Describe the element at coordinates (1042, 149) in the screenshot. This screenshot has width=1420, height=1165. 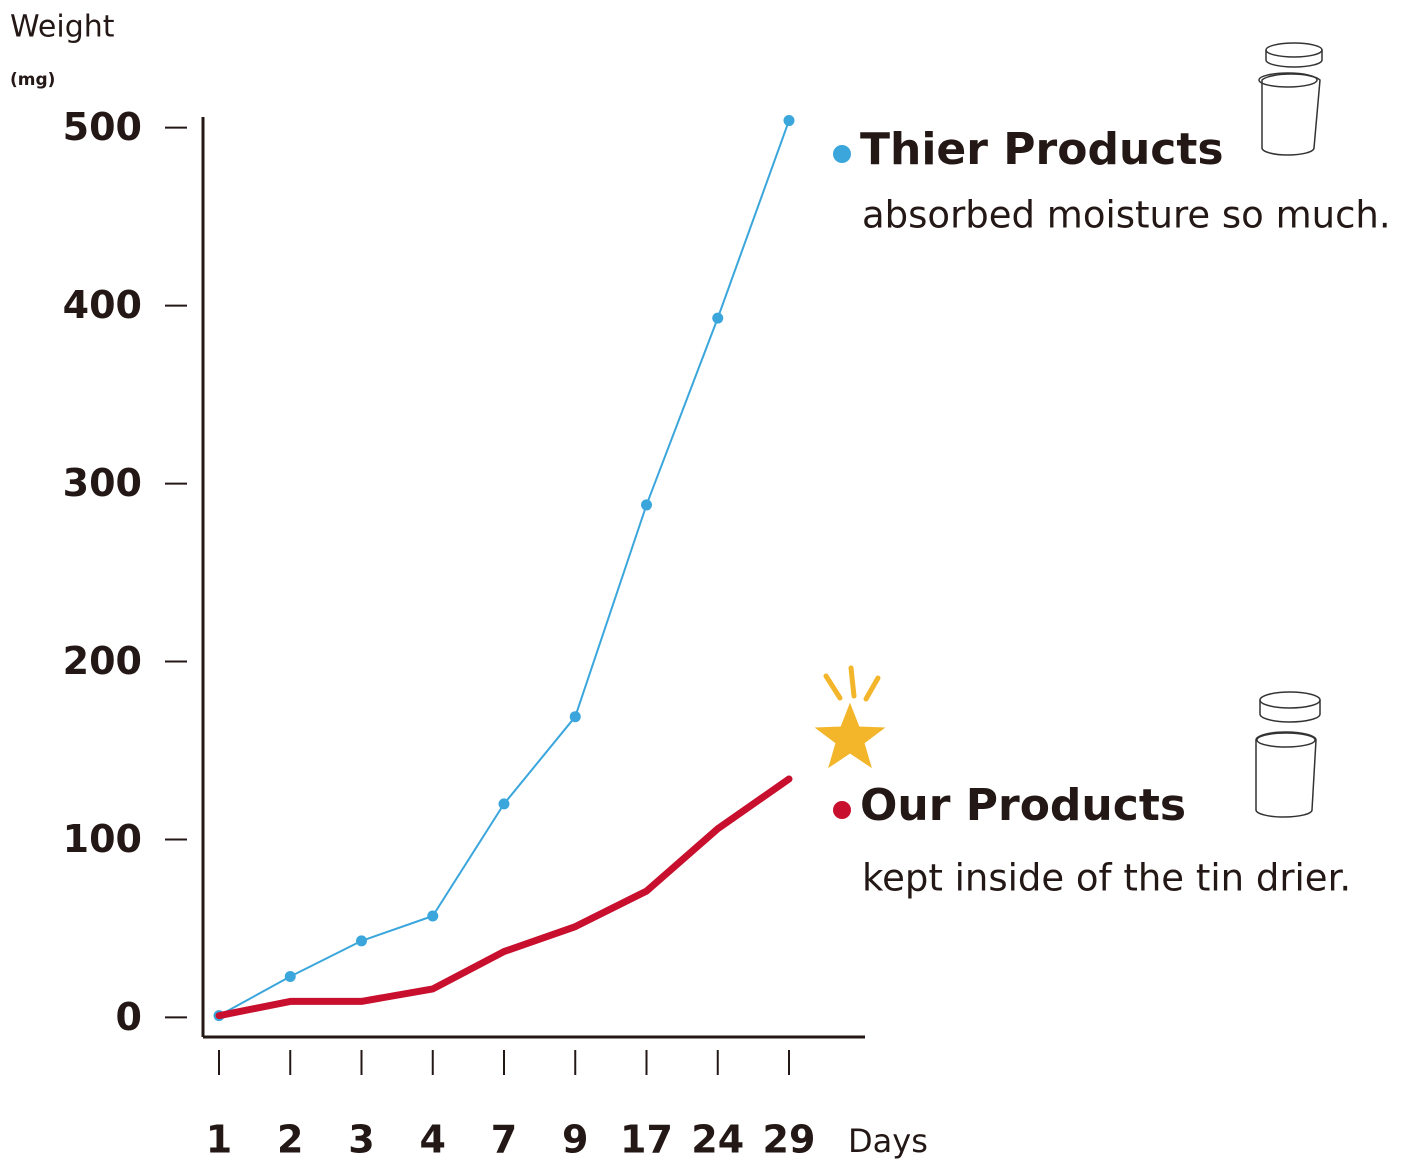
I see `legend-label: Thier Products` at that location.